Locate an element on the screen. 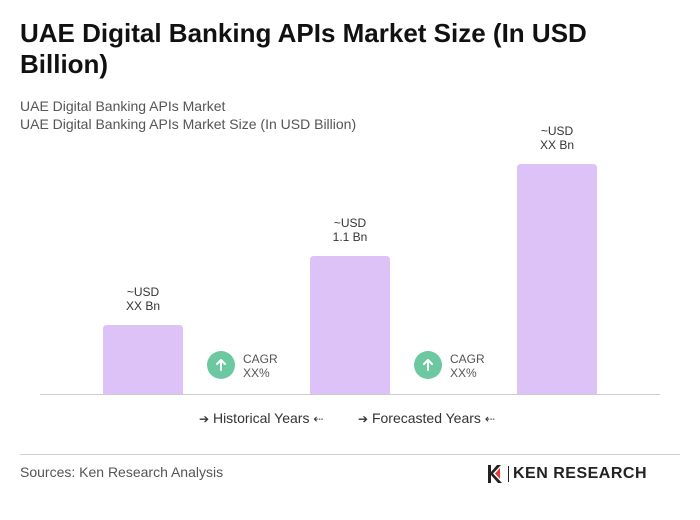 The image size is (700, 520). chart-subtitle-market: UAE Digital Banking APIs Market is located at coordinates (123, 106).